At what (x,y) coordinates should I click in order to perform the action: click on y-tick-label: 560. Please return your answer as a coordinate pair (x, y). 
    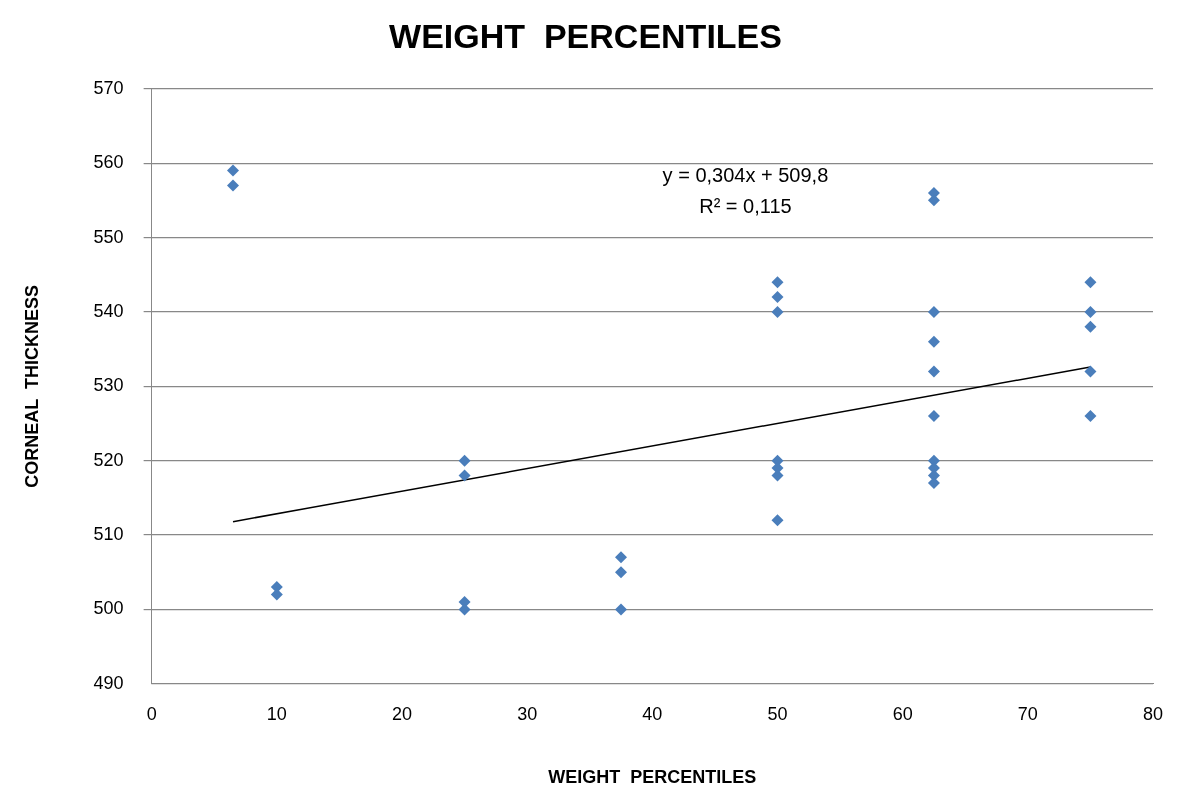
    Looking at the image, I should click on (108, 162).